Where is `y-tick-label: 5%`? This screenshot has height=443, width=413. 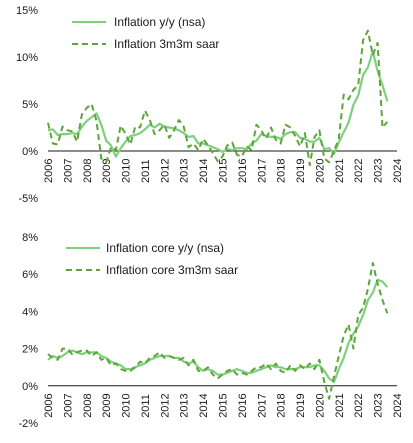
y-tick-label: 5% is located at coordinates (30, 105).